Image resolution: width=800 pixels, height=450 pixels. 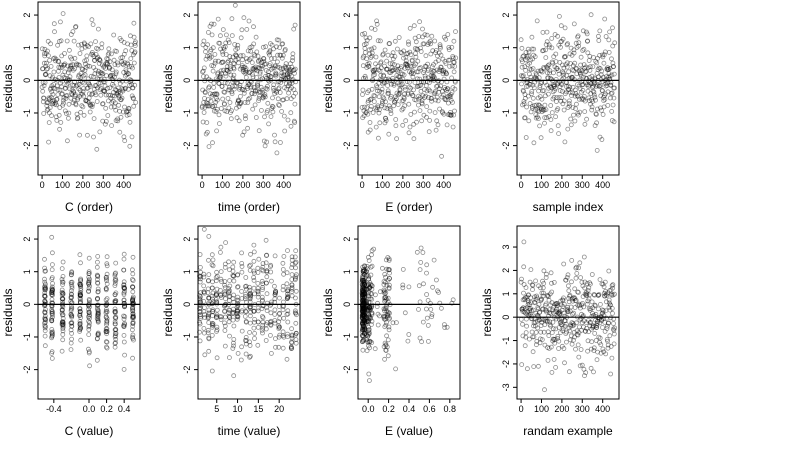 What do you see at coordinates (423, 185) in the screenshot?
I see `x-tick-label: 300` at bounding box center [423, 185].